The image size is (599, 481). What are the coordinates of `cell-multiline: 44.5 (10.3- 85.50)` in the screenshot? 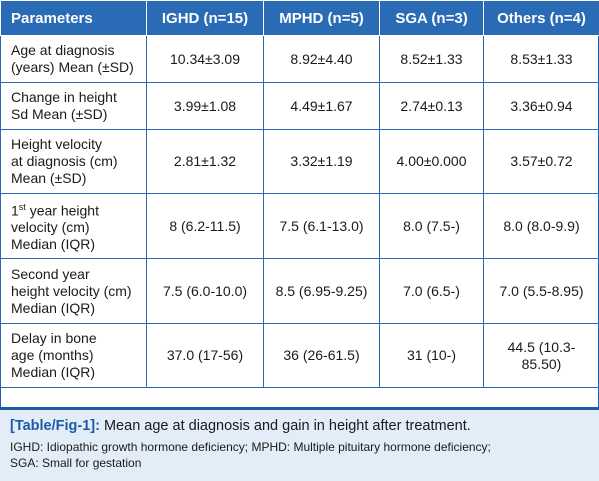 It's located at (541, 355).